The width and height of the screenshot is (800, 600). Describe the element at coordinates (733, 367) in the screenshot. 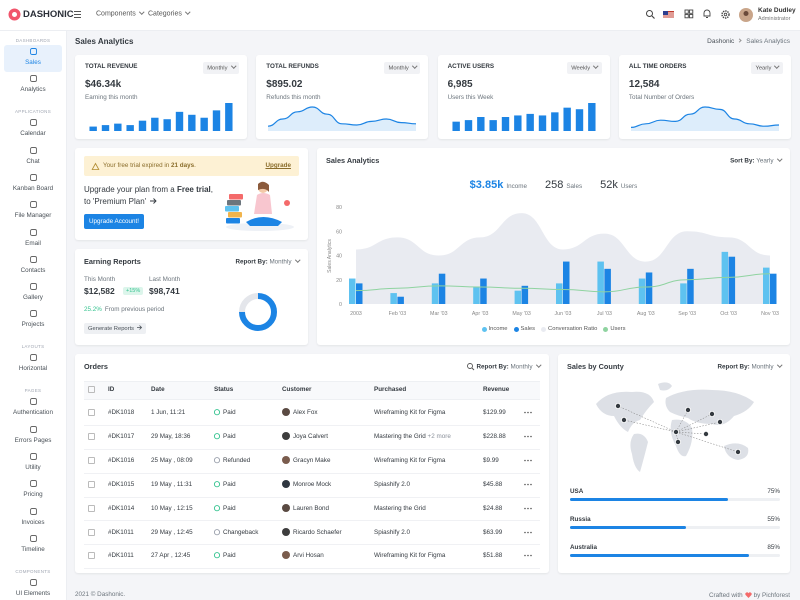

I see `report-label: Report By:` at that location.